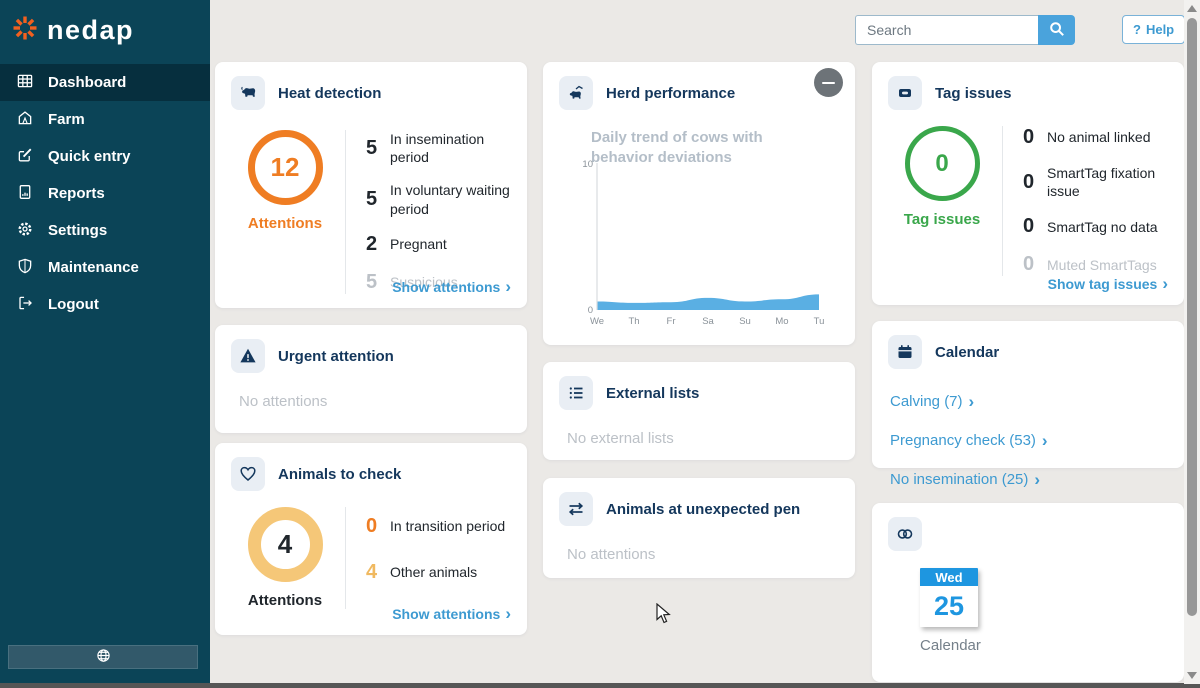 The height and width of the screenshot is (688, 1200). Describe the element at coordinates (422, 572) in the screenshot. I see `list-item: 4 Other animals` at that location.